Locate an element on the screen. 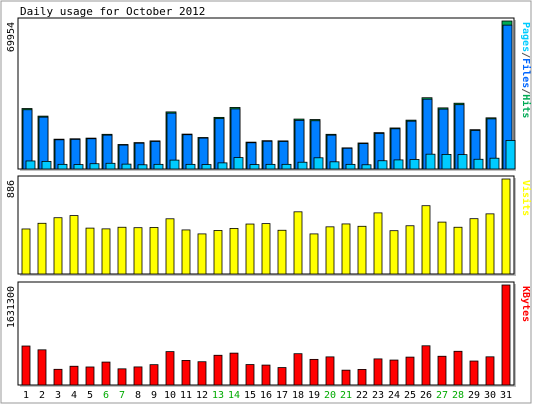 Image resolution: width=533 pixels, height=405 pixels. x-tick-label: 23 is located at coordinates (378, 395).